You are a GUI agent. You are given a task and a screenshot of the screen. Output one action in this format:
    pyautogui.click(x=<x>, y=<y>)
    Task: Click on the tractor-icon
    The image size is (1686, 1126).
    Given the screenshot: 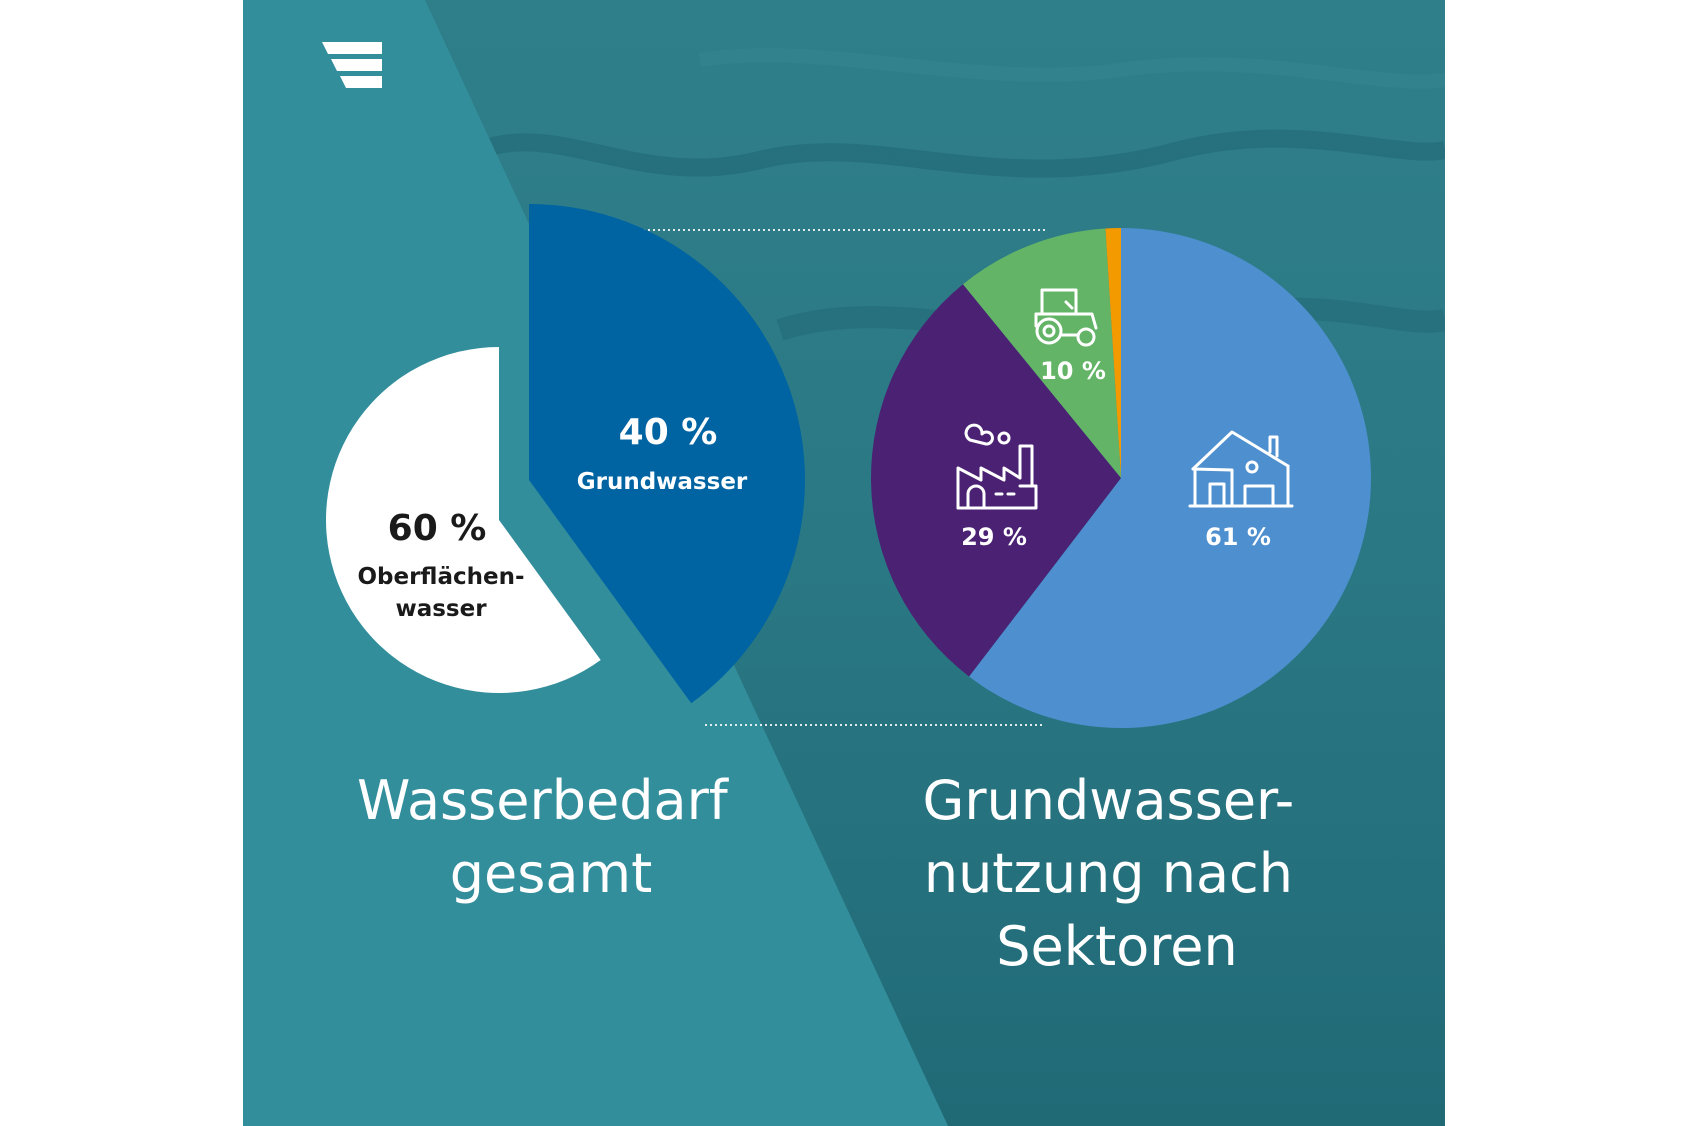 What is the action you would take?
    pyautogui.click(x=1066, y=317)
    